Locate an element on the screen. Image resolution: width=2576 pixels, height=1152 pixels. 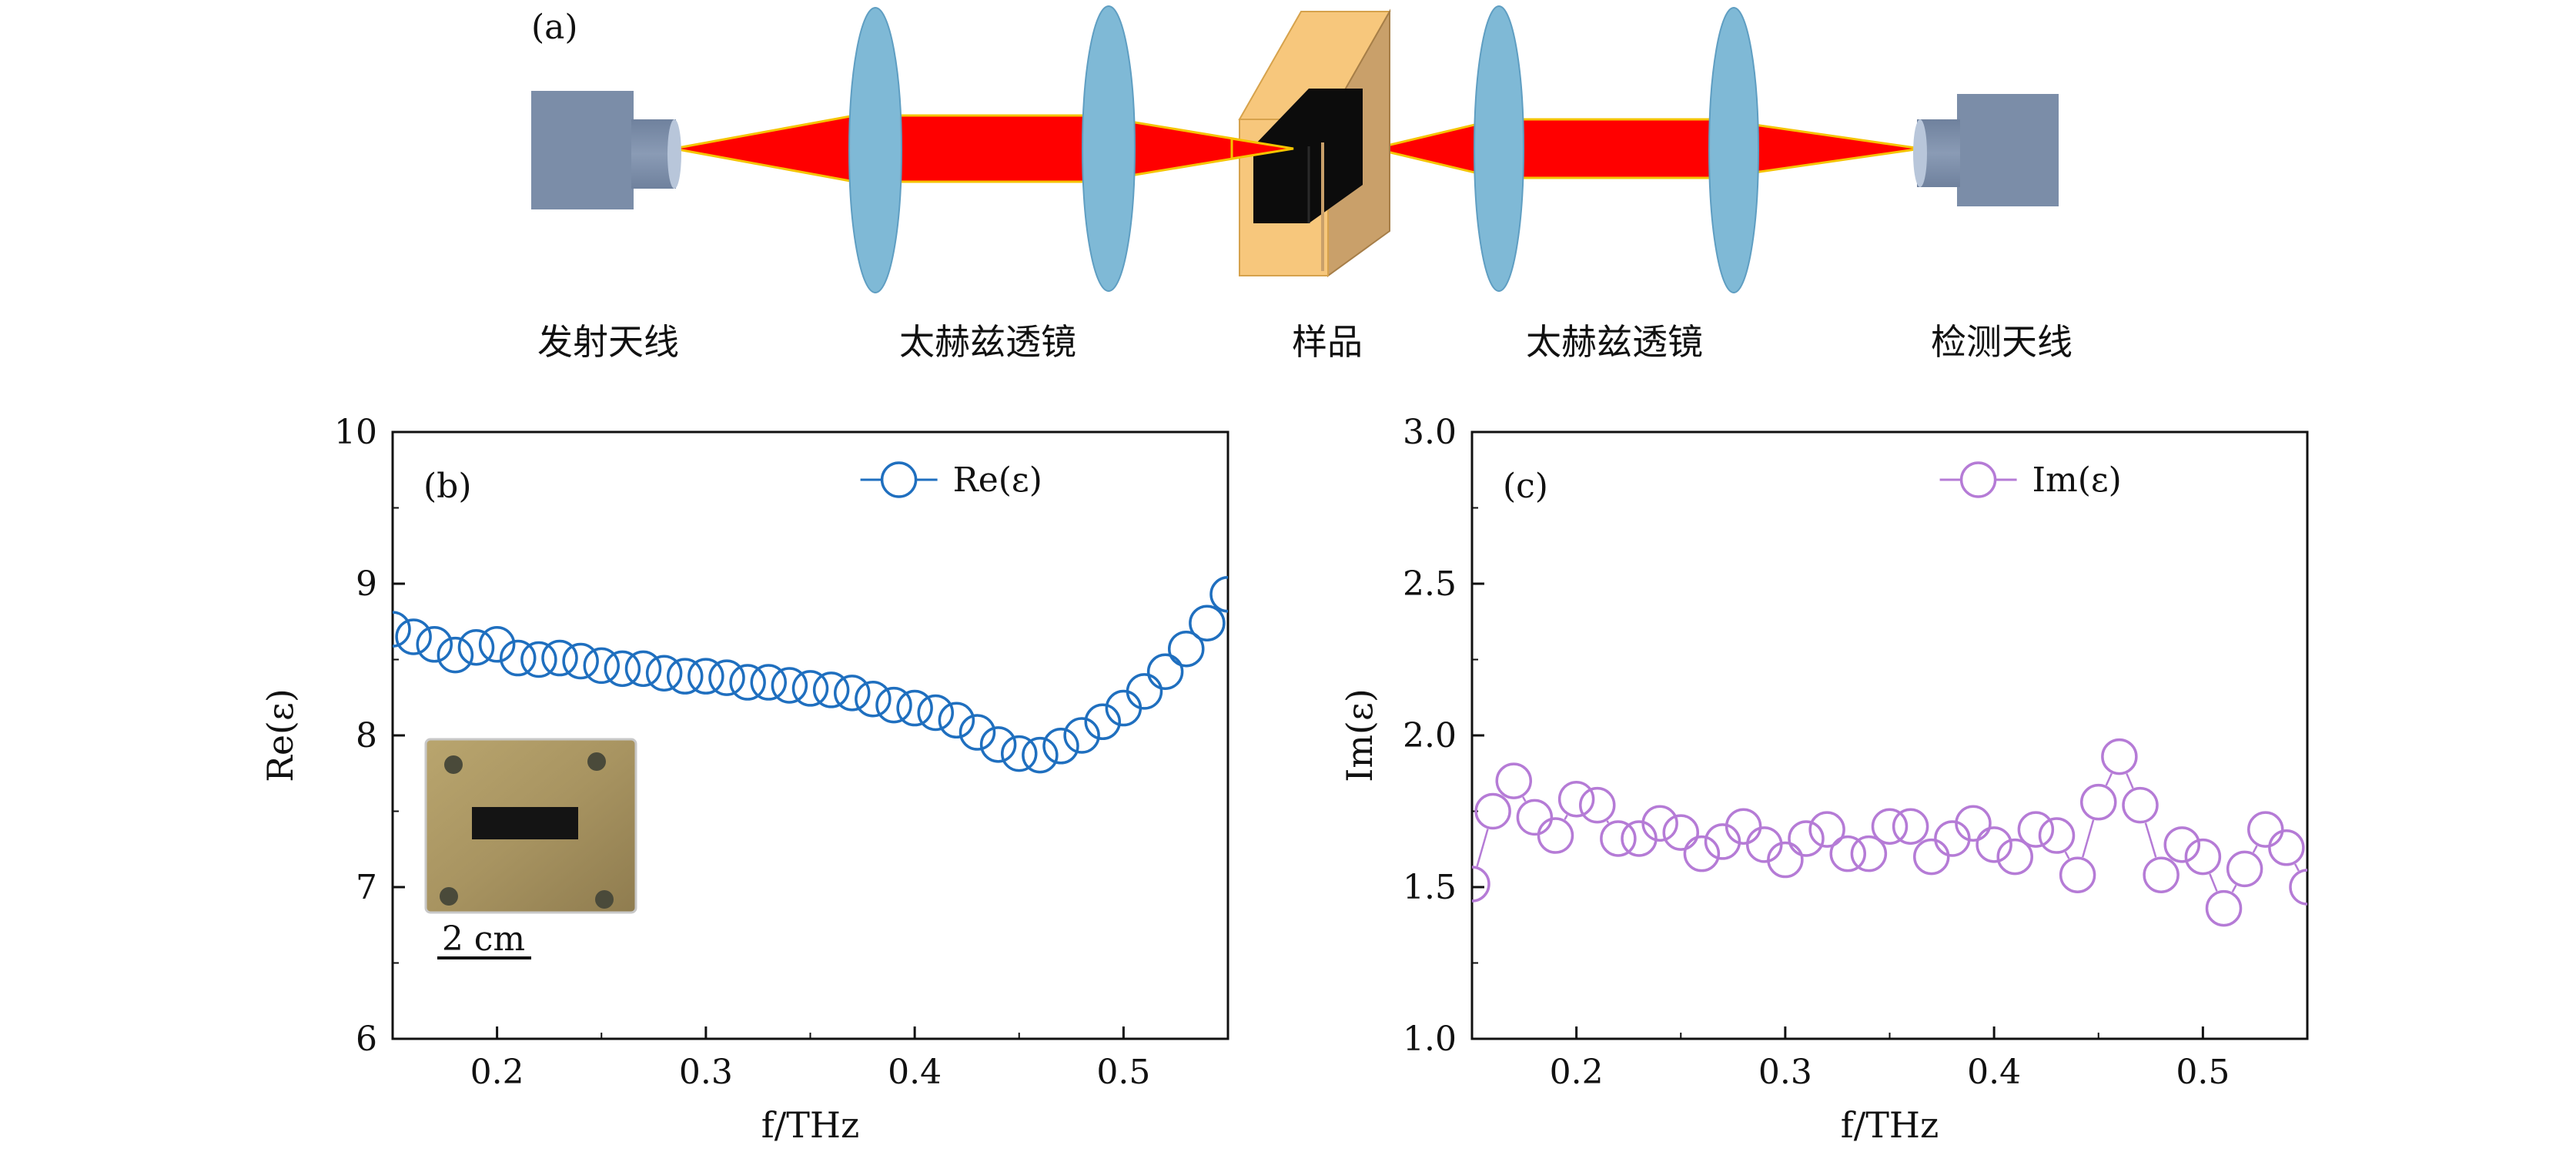
x-axis-label: f/THz is located at coordinates (1890, 1125).